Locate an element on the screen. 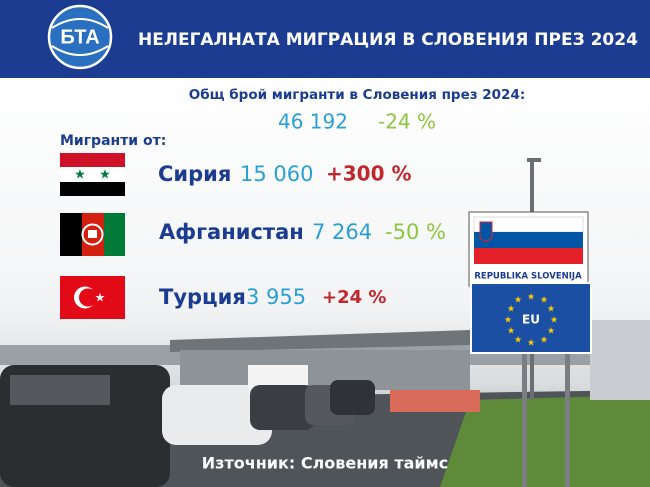 This screenshot has height=487, width=650. eu-sign: ★ ★★ ★★★ ★★★ ★★★ EU is located at coordinates (531, 318).